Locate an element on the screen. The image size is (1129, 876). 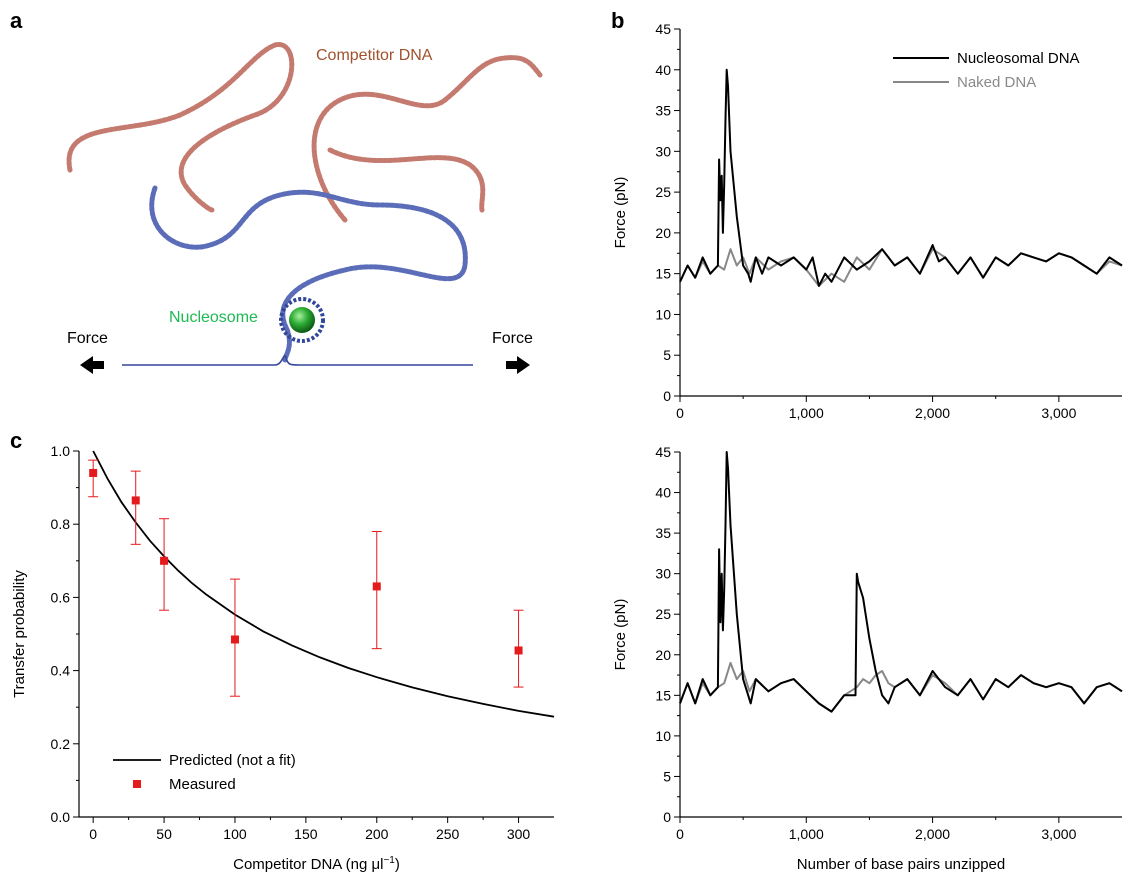
tethered-dna-line is located at coordinates (297, 360).